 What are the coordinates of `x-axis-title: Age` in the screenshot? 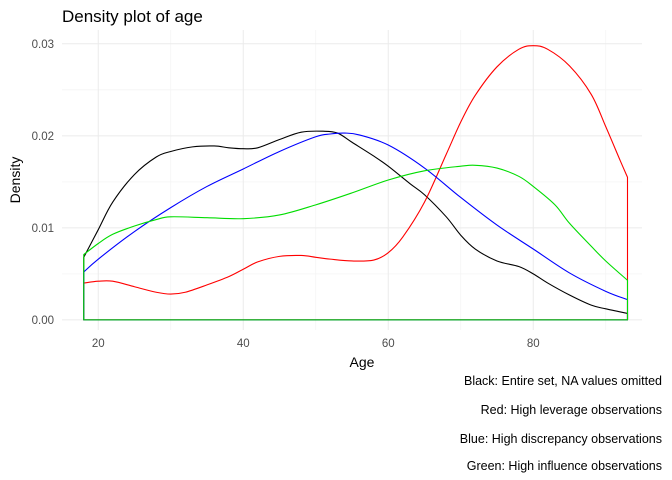 It's located at (362, 362).